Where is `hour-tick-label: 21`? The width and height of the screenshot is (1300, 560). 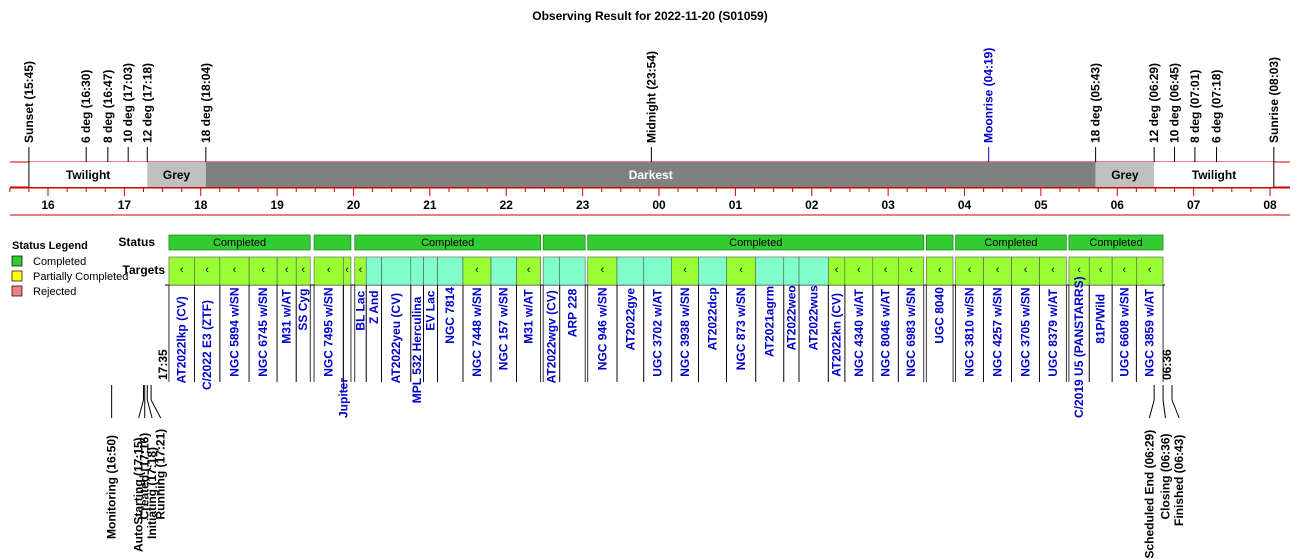 hour-tick-label: 21 is located at coordinates (430, 205).